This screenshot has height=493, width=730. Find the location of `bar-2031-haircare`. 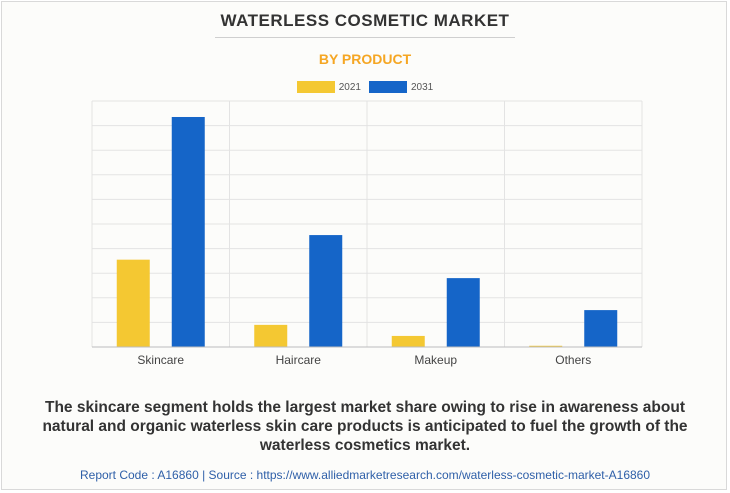

bar-2031-haircare is located at coordinates (326, 291).